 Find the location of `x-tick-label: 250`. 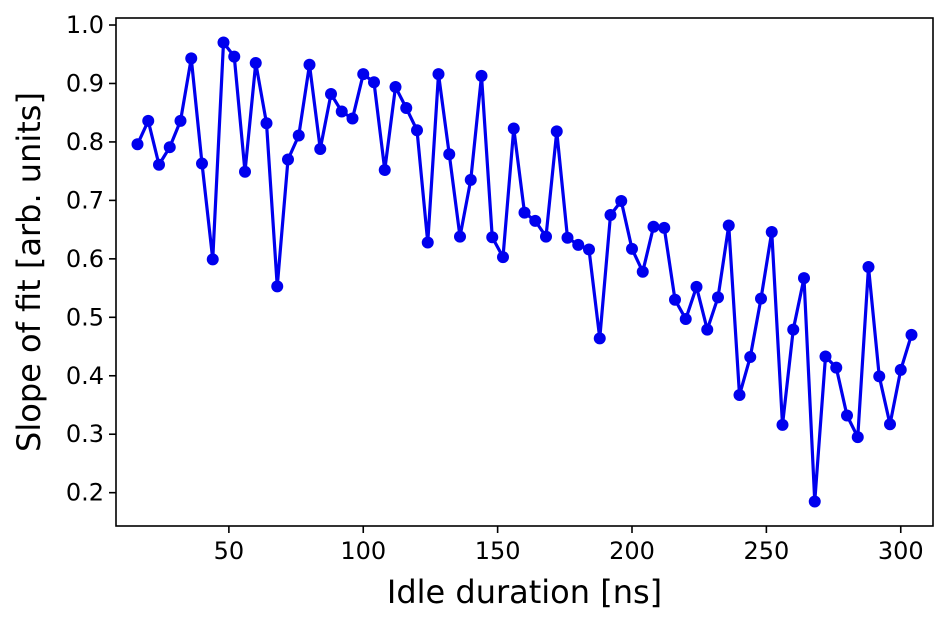

x-tick-label: 250 is located at coordinates (766, 551).